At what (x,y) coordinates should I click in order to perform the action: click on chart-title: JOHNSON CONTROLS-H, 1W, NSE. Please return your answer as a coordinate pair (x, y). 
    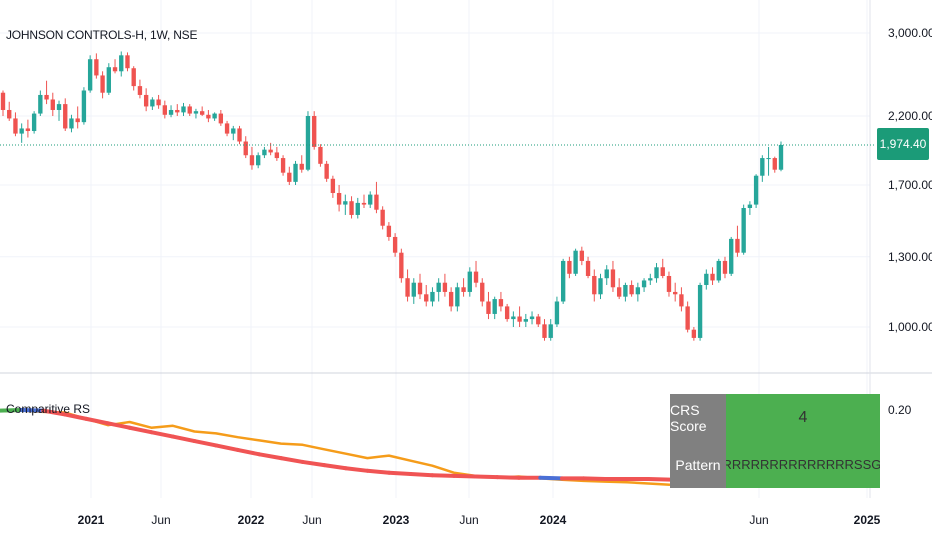
    Looking at the image, I should click on (102, 35).